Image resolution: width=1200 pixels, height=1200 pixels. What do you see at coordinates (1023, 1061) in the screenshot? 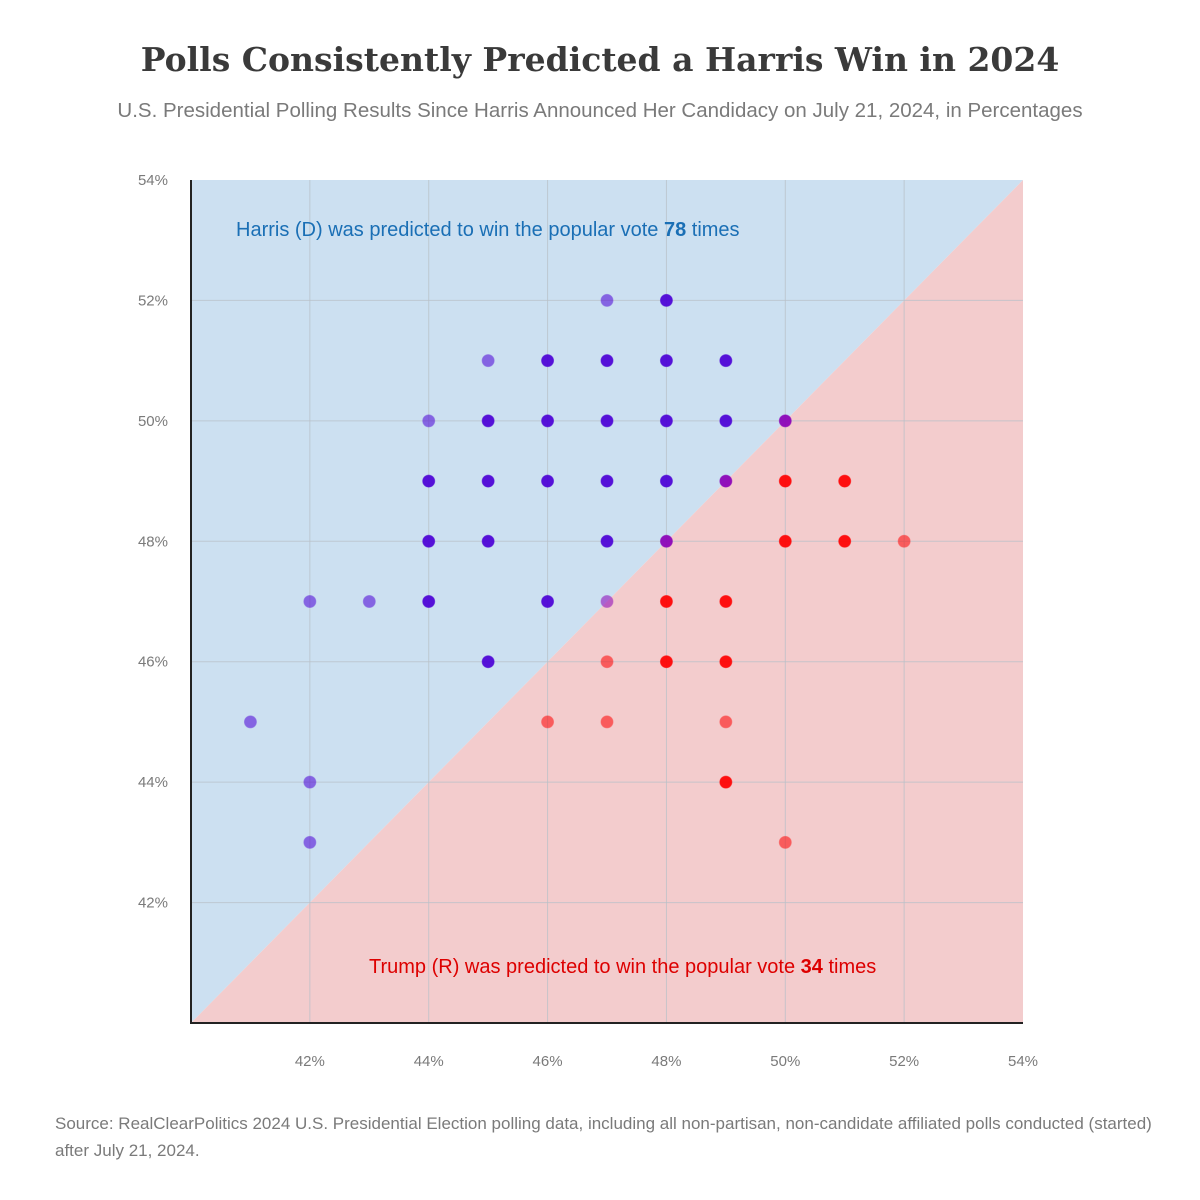
I see `x-tick-label: 54%` at bounding box center [1023, 1061].